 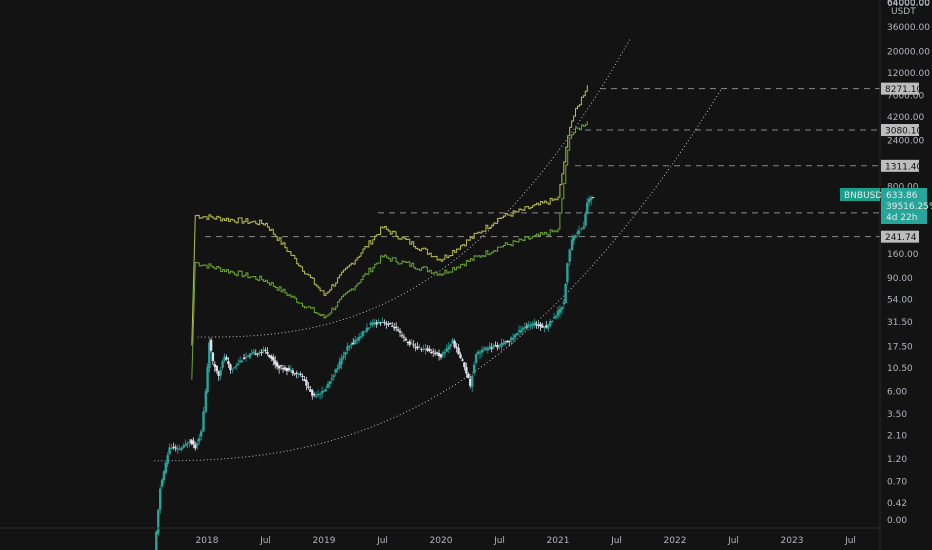 What do you see at coordinates (901, 218) in the screenshot?
I see `bar-countdown: 4d 22h` at bounding box center [901, 218].